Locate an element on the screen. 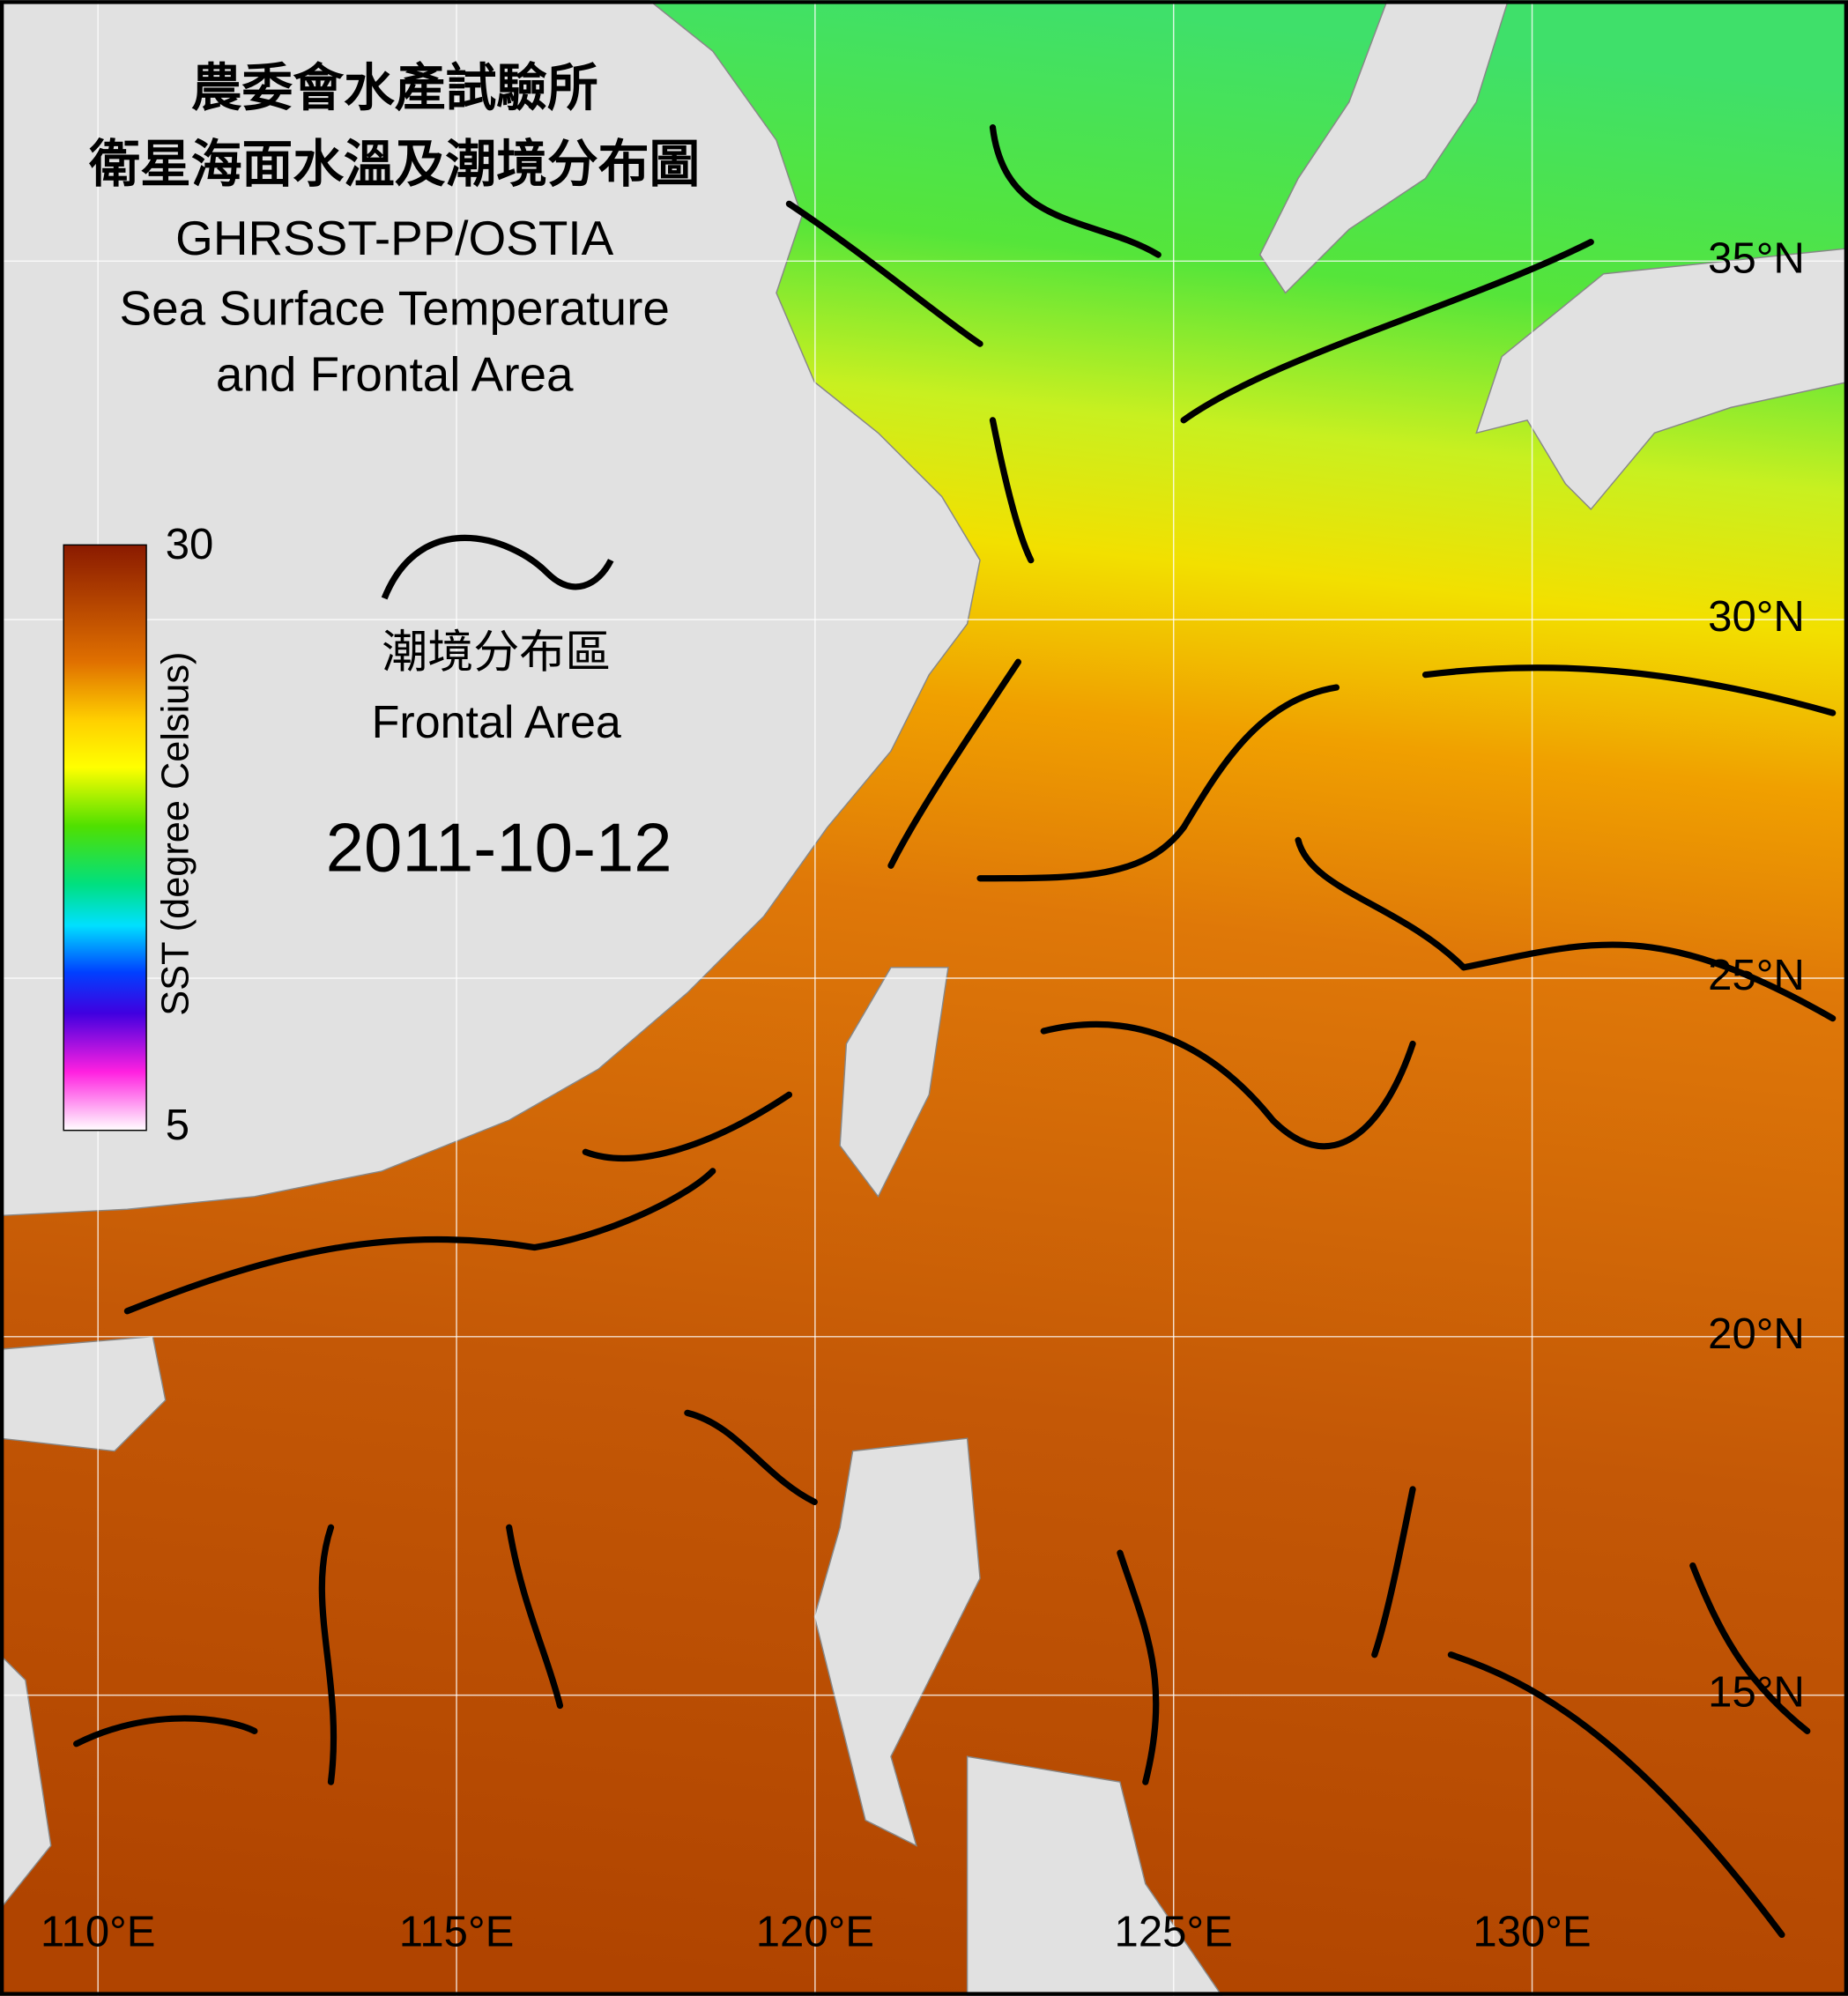 The width and height of the screenshot is (1848, 1996). legend-label: 潮境分布區 is located at coordinates (496, 653).